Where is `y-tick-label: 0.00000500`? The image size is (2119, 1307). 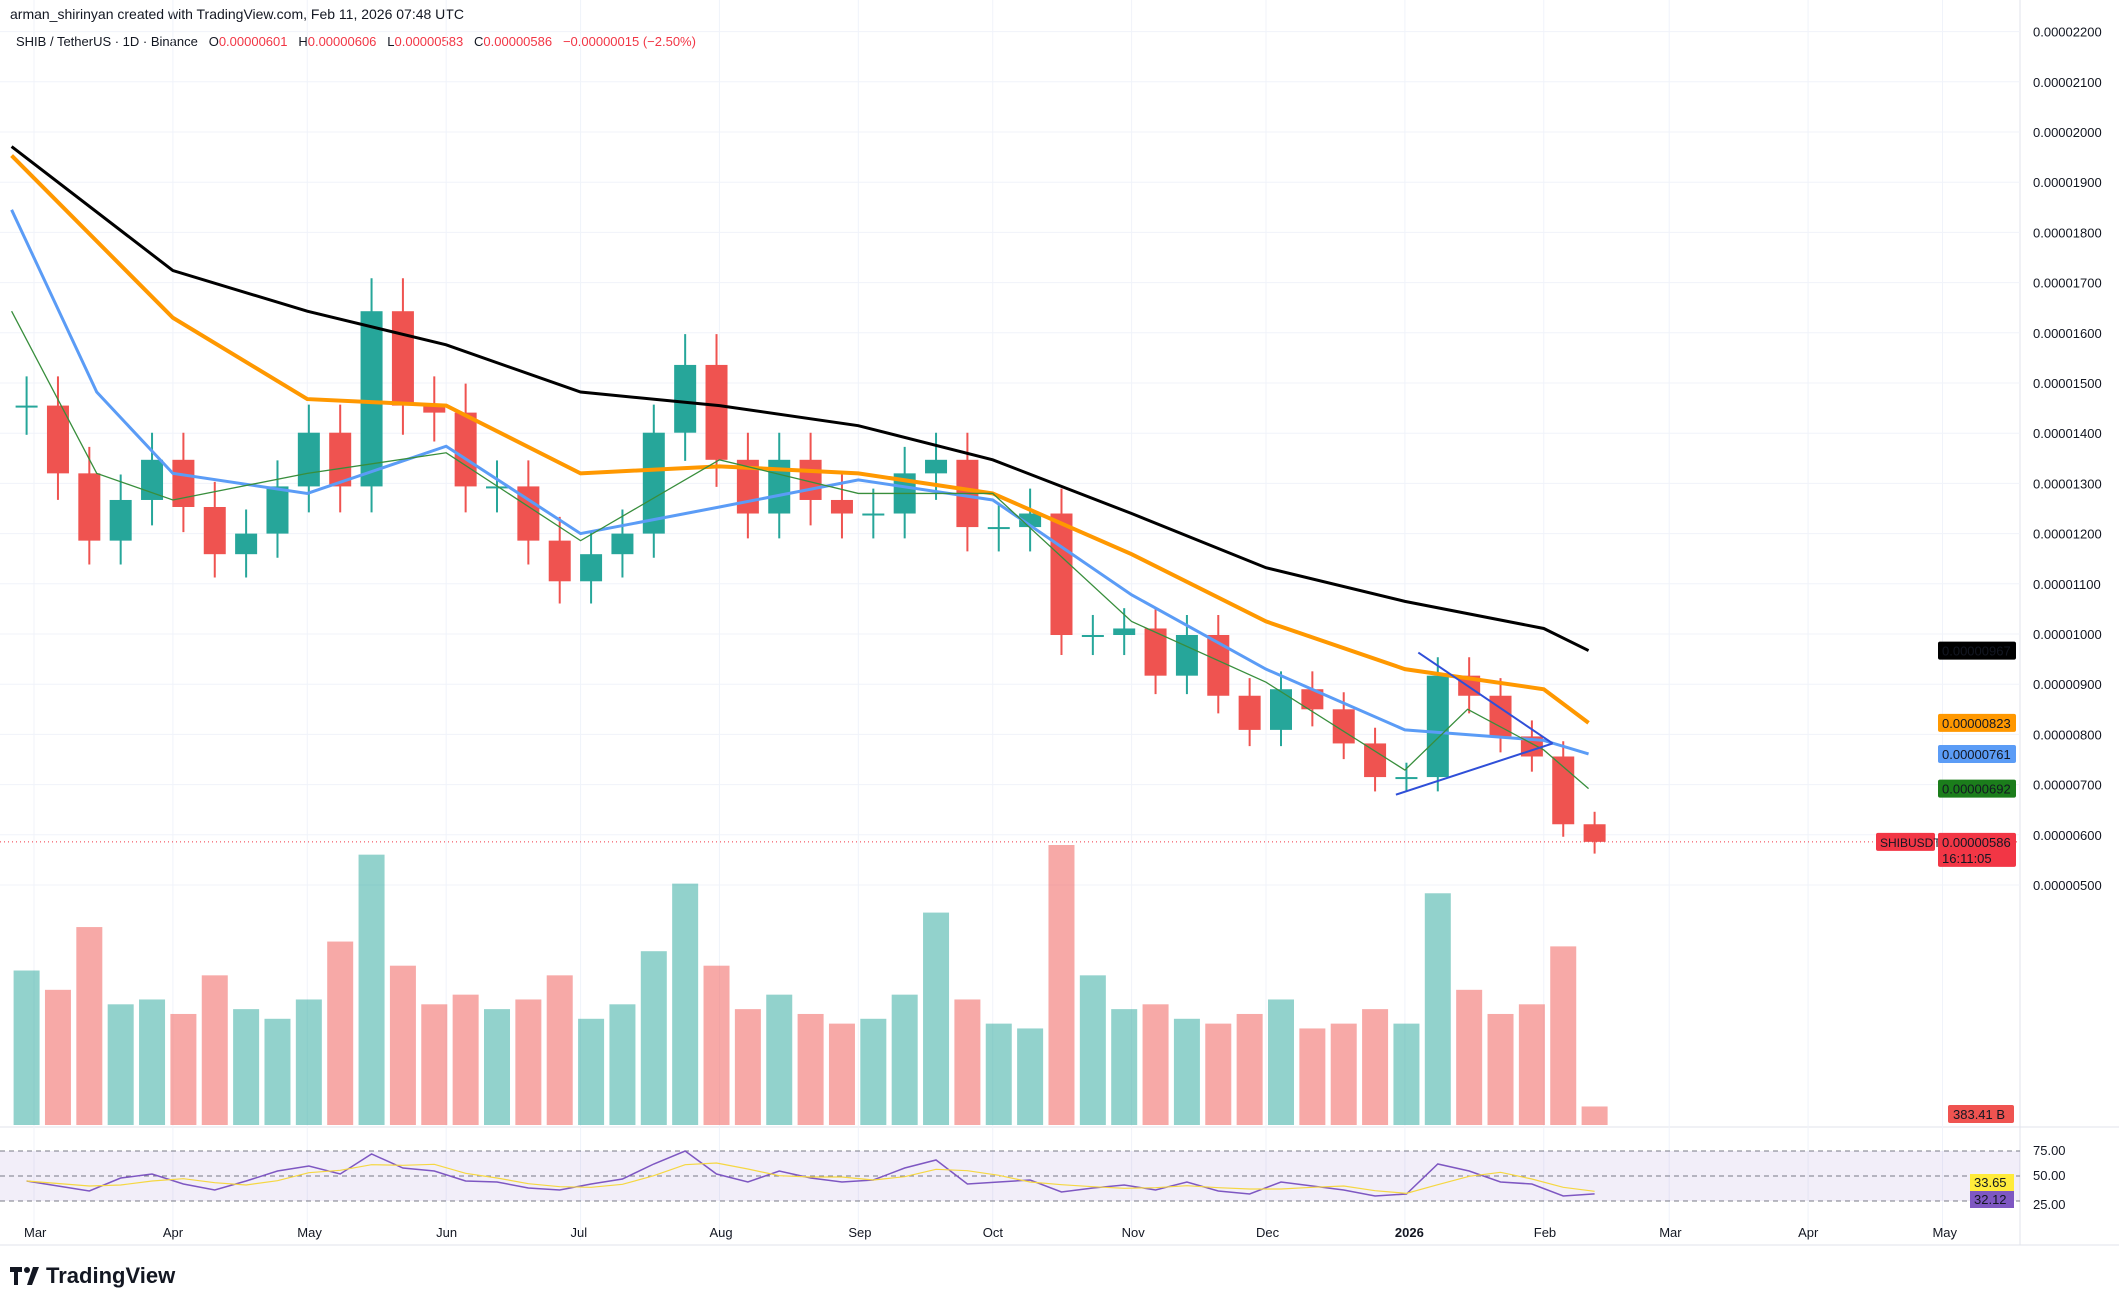
y-tick-label: 0.00000500 is located at coordinates (2067, 885).